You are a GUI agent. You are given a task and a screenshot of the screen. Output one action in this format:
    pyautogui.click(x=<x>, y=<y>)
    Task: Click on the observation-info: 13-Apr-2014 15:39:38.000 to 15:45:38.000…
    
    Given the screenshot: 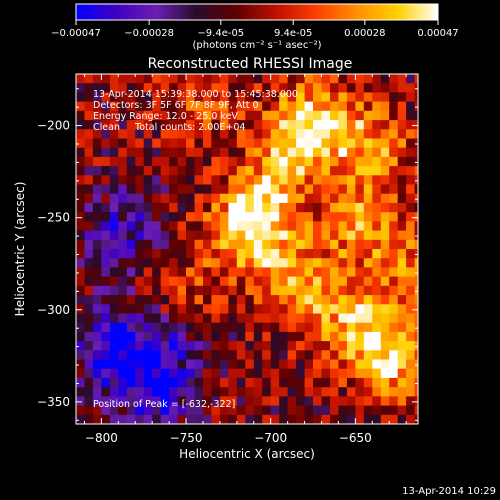 What is the action you would take?
    pyautogui.click(x=195, y=111)
    